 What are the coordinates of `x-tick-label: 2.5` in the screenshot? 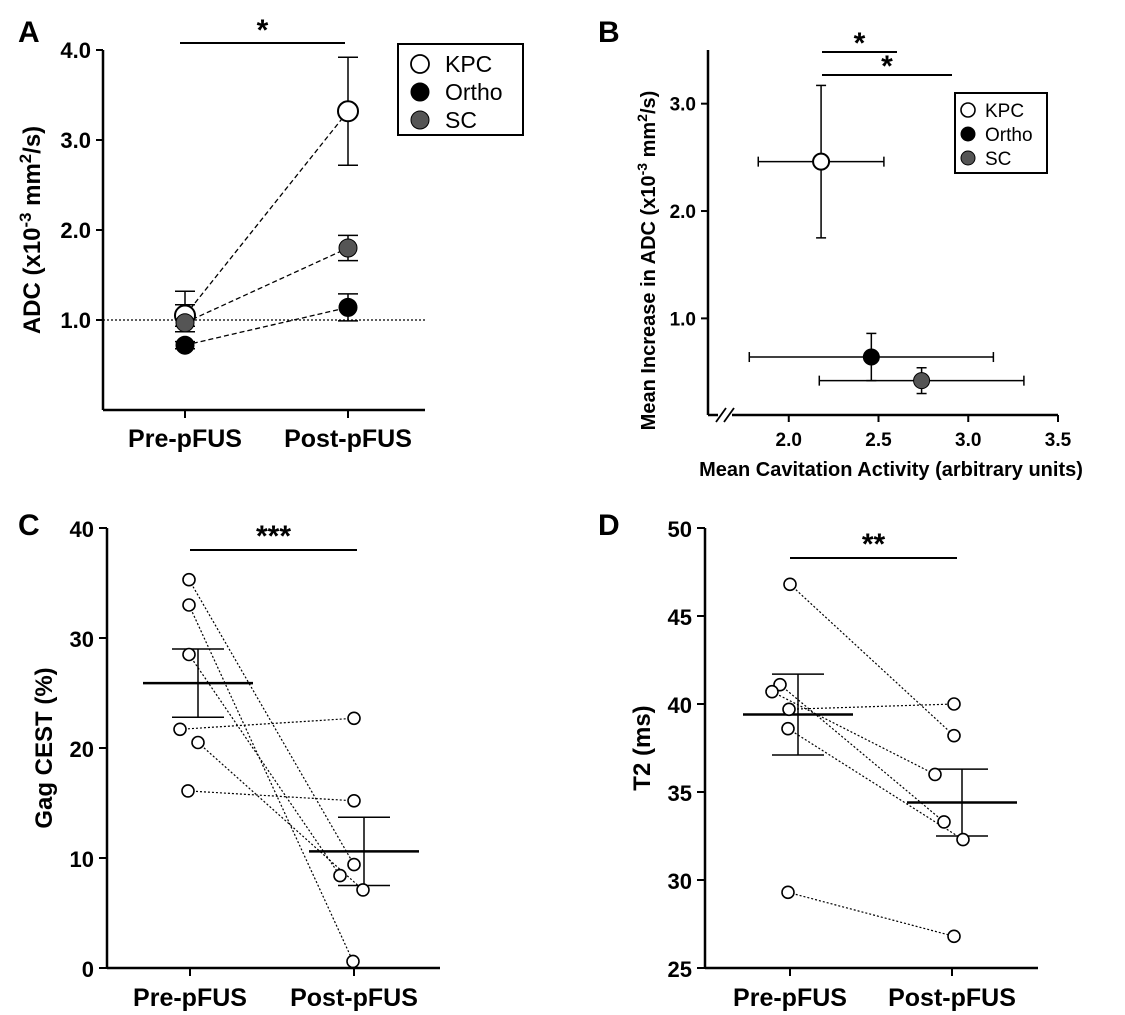 It's located at (878, 440).